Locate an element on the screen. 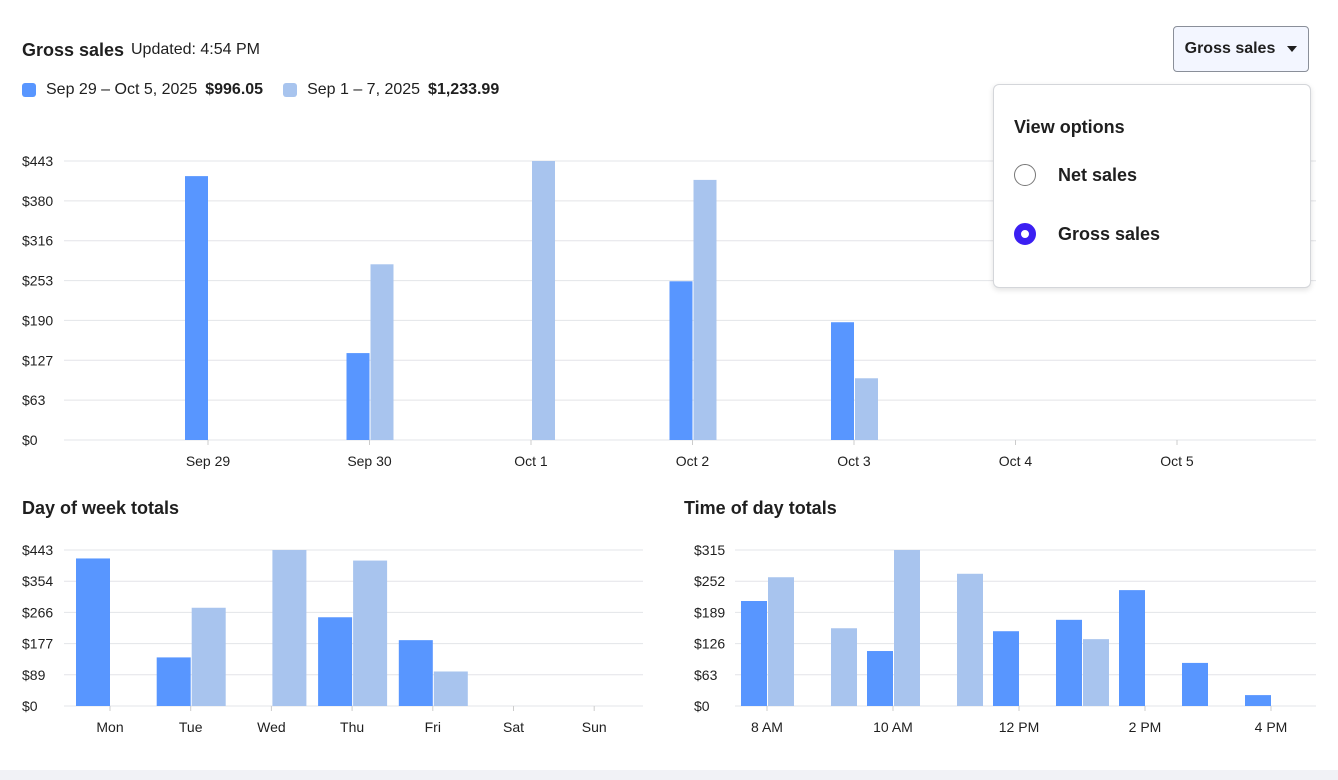 The width and height of the screenshot is (1338, 780). page-title: Gross sales is located at coordinates (73, 50).